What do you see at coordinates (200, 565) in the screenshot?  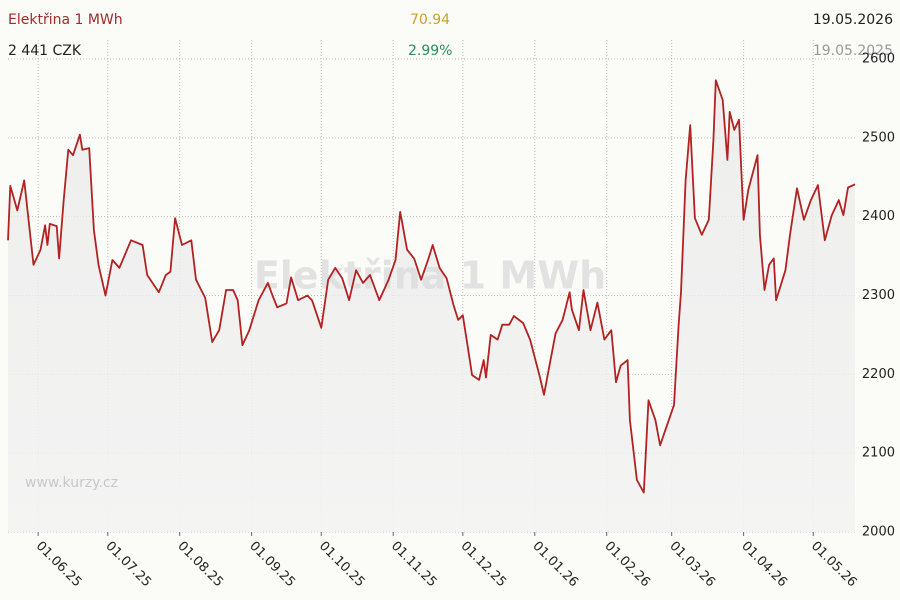 I see `x-tick-label: 01.08.25` at bounding box center [200, 565].